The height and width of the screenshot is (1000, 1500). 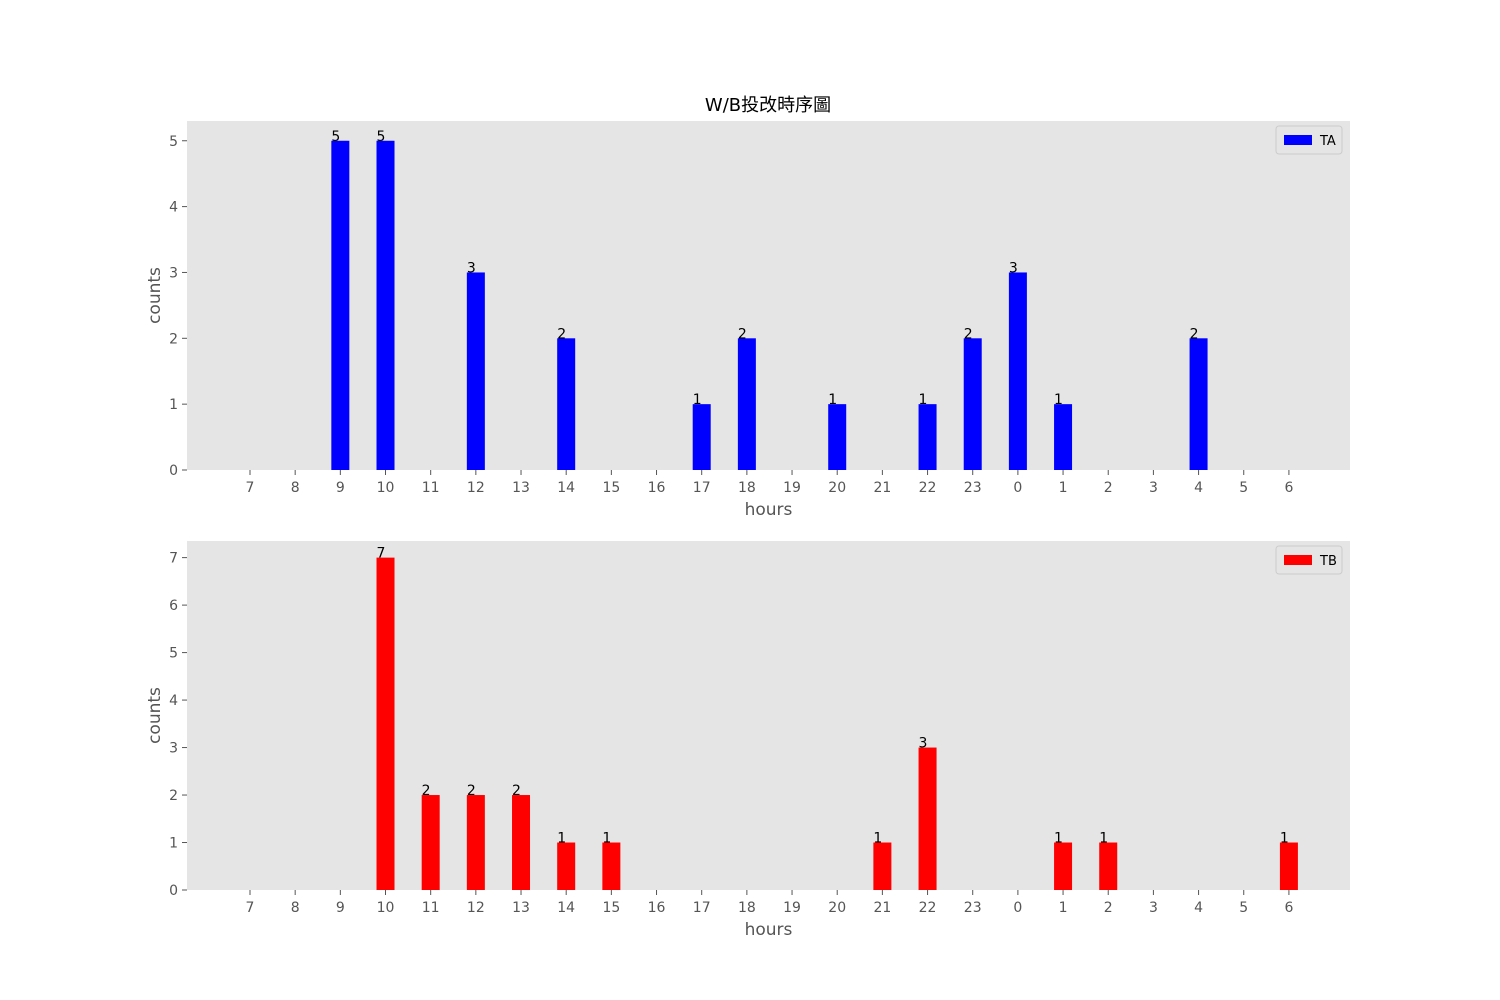 What do you see at coordinates (173, 606) in the screenshot?
I see `y-tick-label: 6` at bounding box center [173, 606].